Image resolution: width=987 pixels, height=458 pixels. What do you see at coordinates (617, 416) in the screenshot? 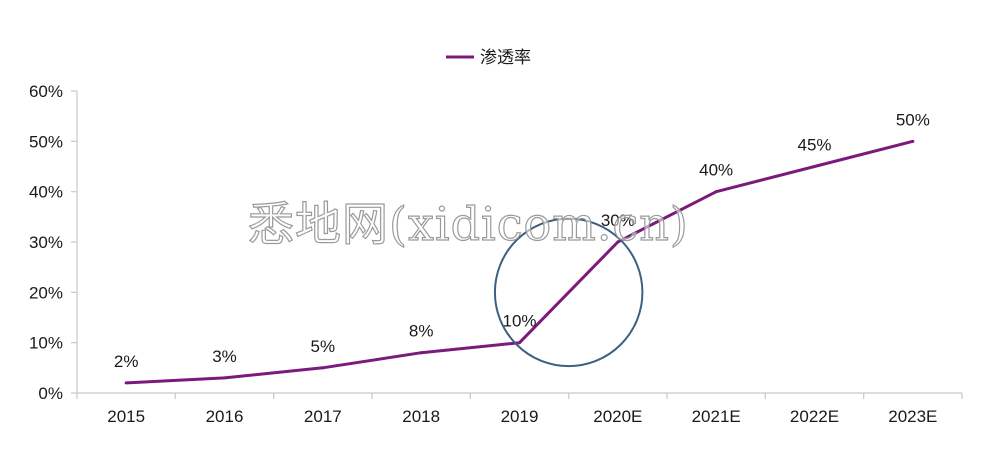
I see `x-tick-label: 2020E` at bounding box center [617, 416].